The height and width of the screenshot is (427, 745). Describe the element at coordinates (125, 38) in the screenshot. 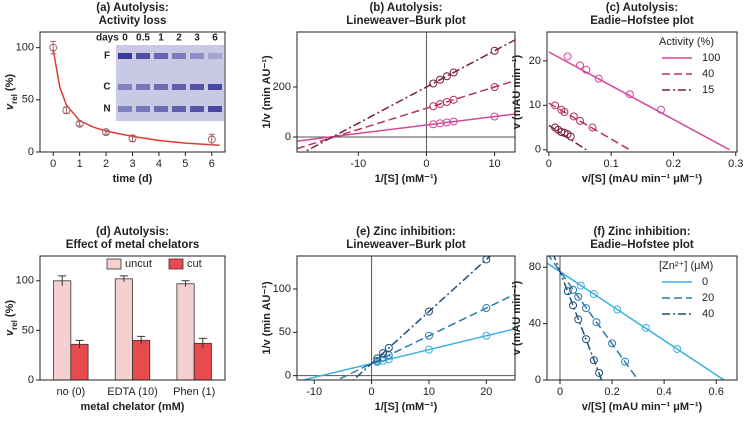

I see `gel-lane-label: 0` at that location.